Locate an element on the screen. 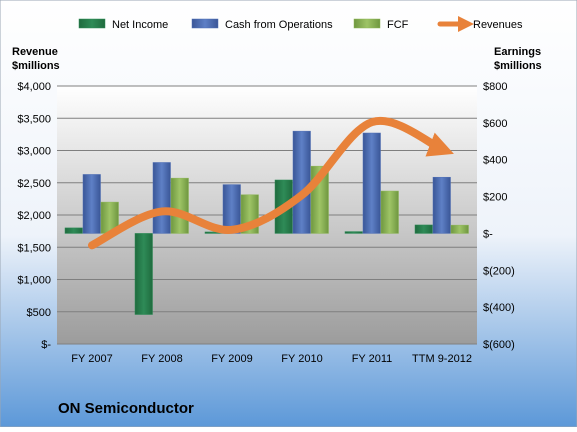 This screenshot has height=432, width=577. right-tick-label: $(600) is located at coordinates (499, 345).